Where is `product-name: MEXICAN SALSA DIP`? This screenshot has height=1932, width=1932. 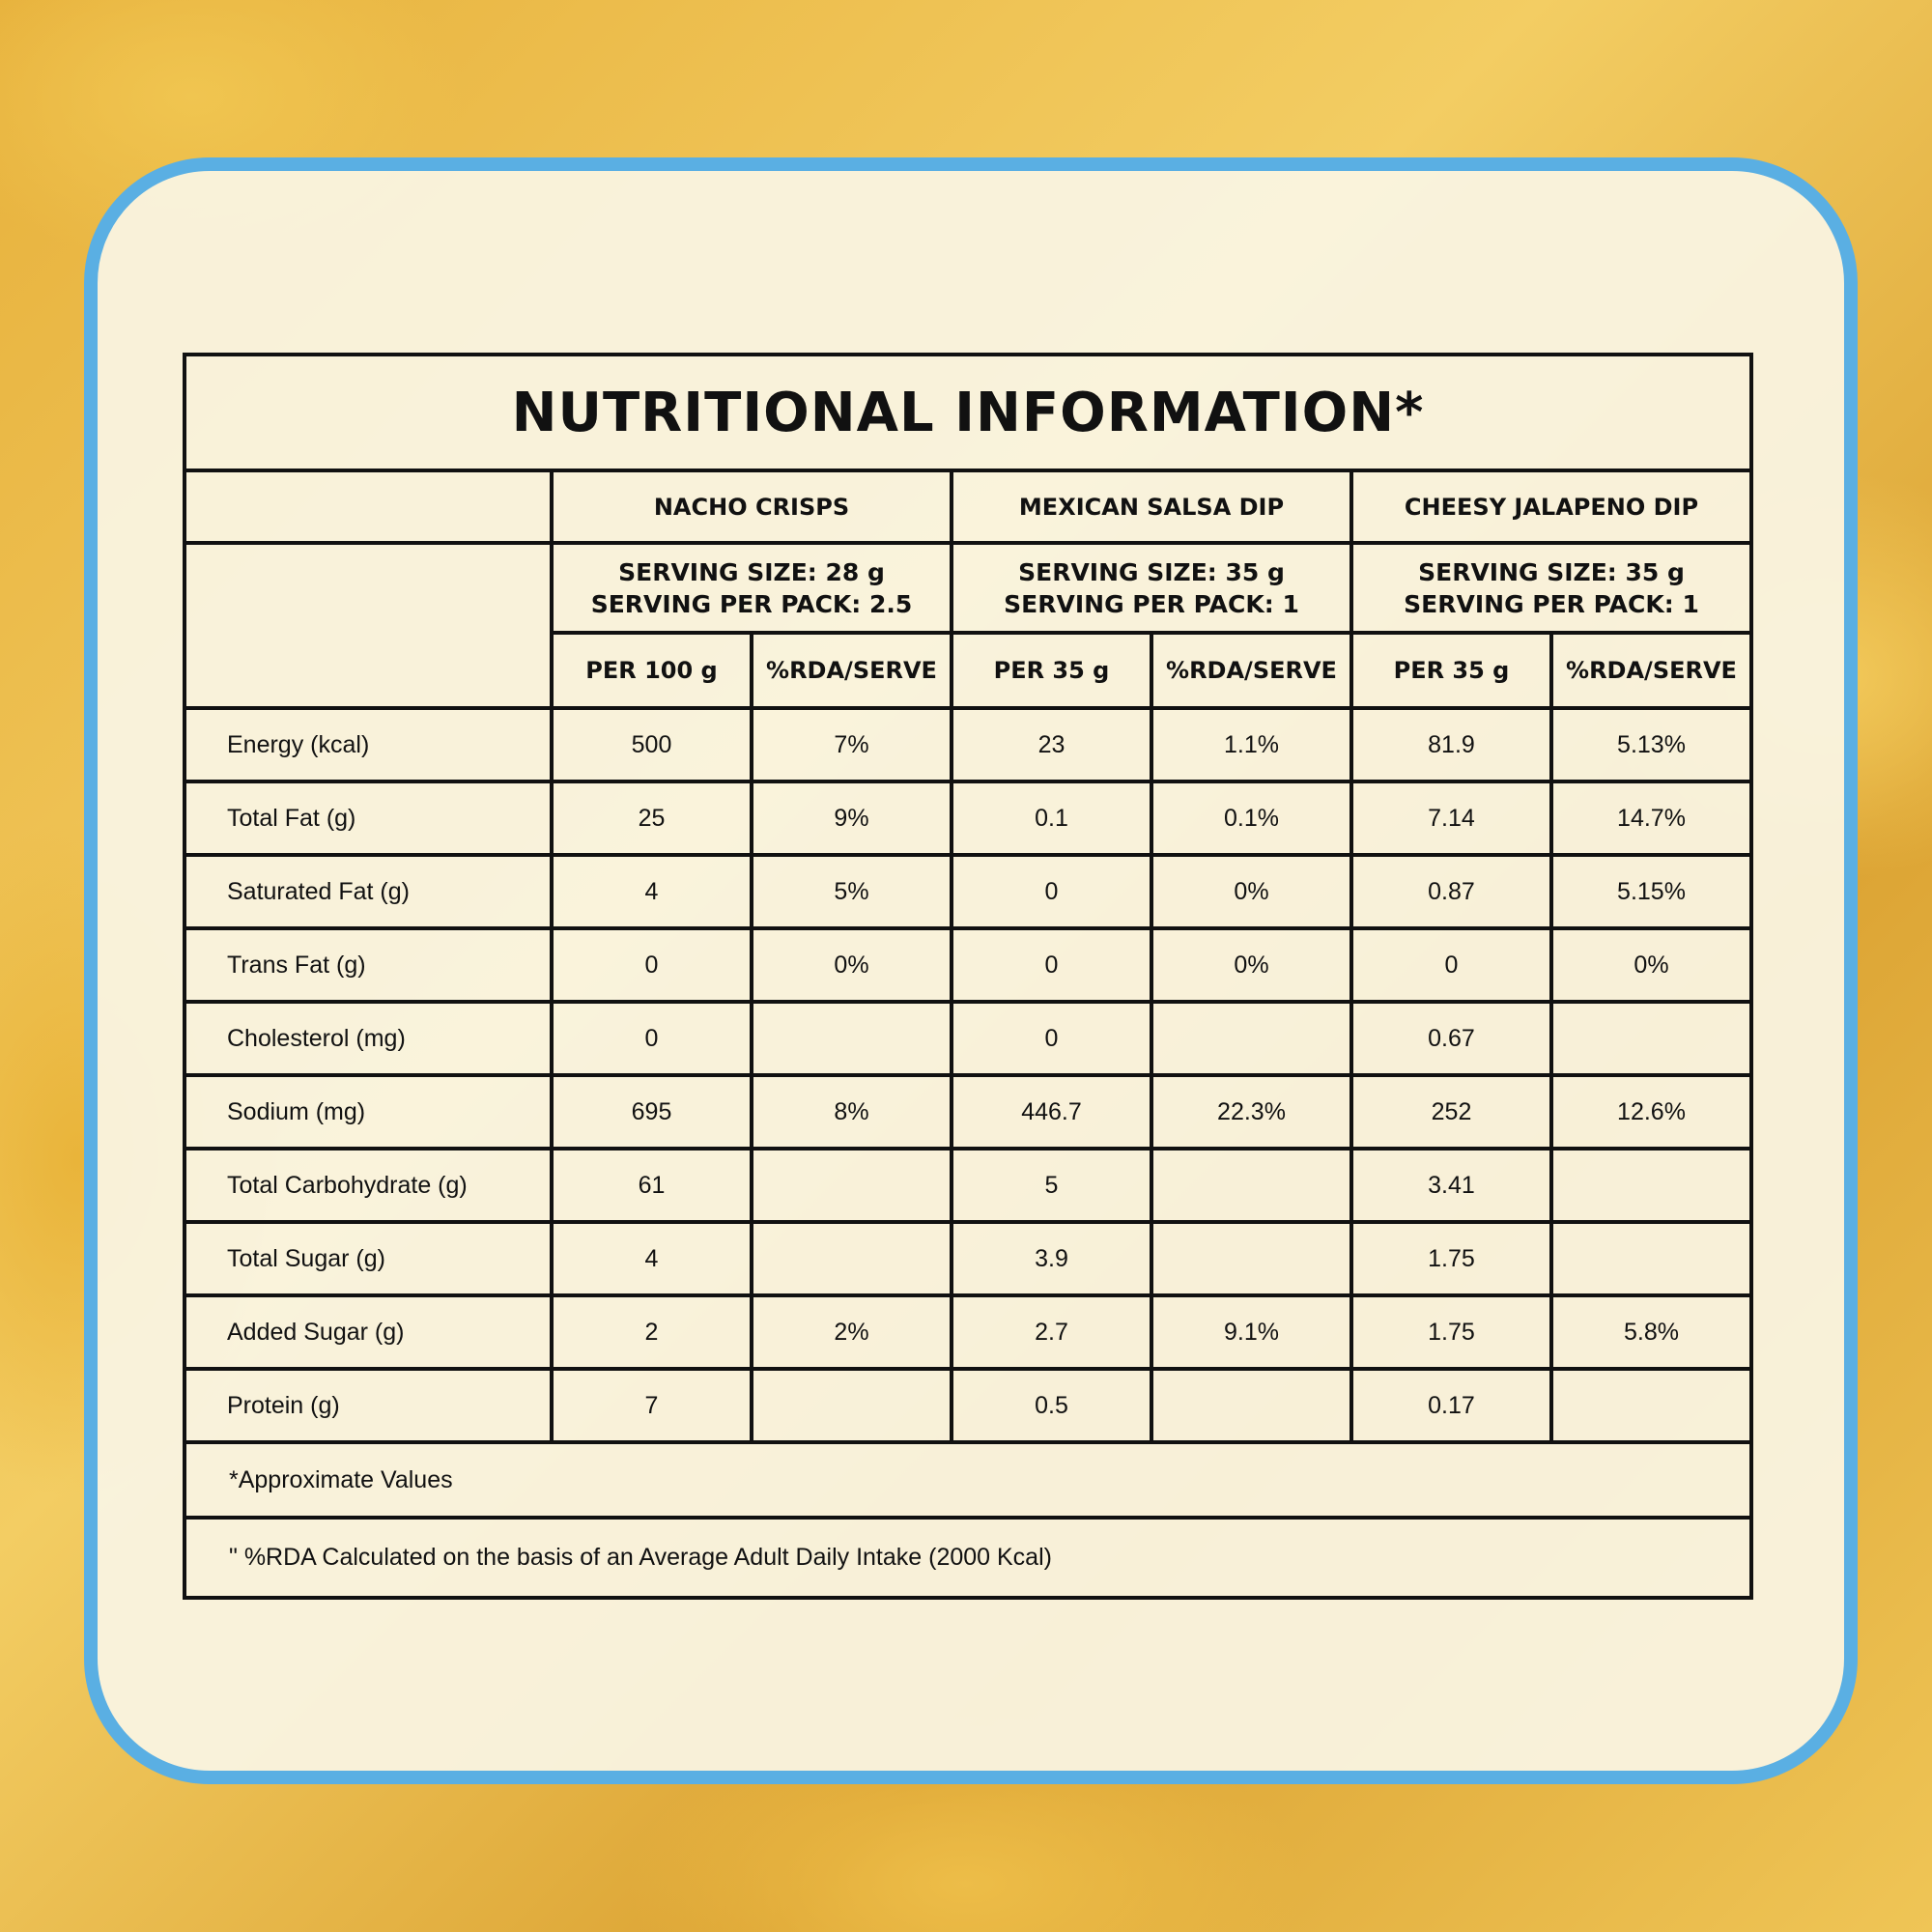 product-name: MEXICAN SALSA DIP is located at coordinates (1151, 507).